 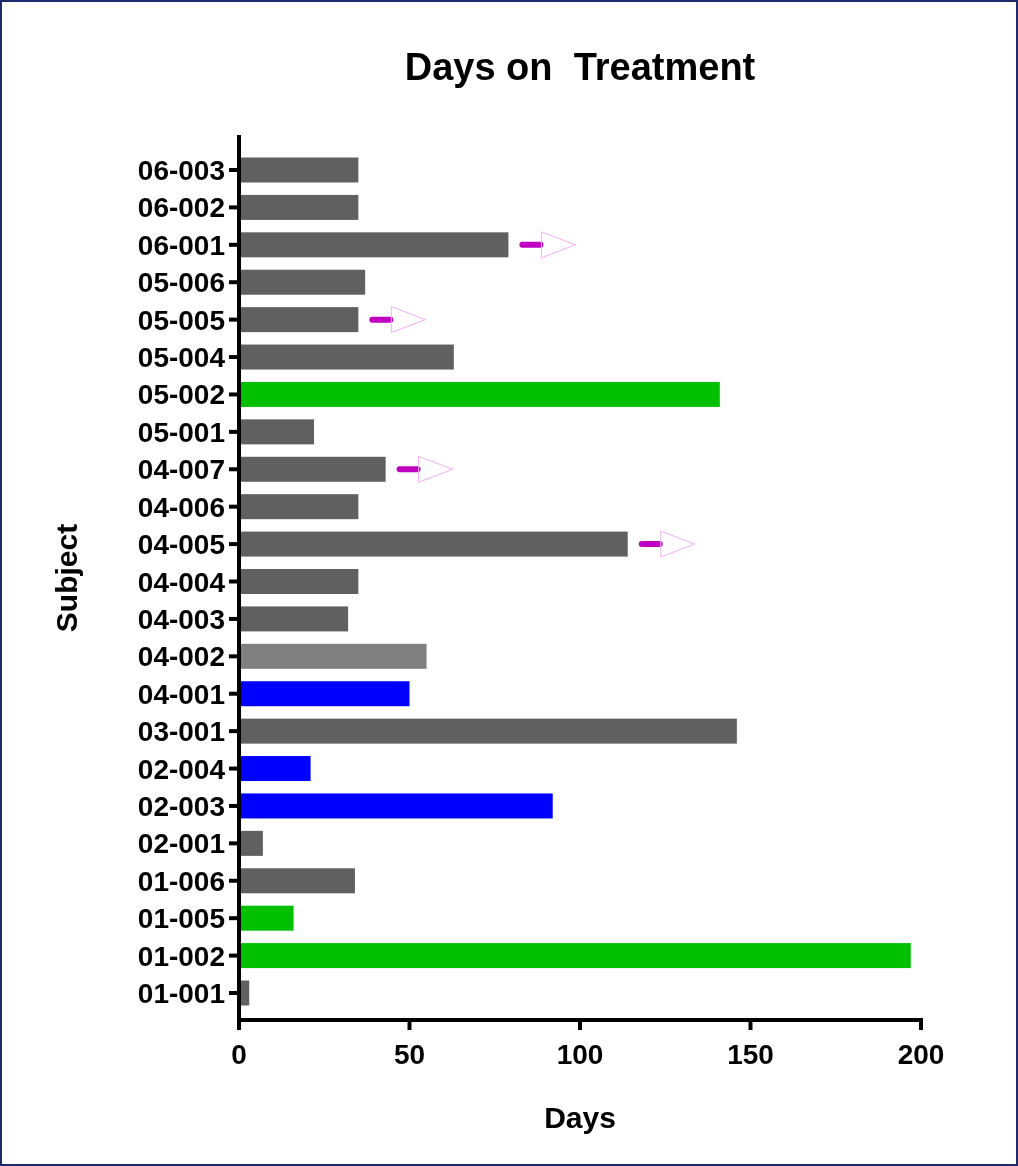 I want to click on y-tick-label: 04-007, so click(x=181, y=470).